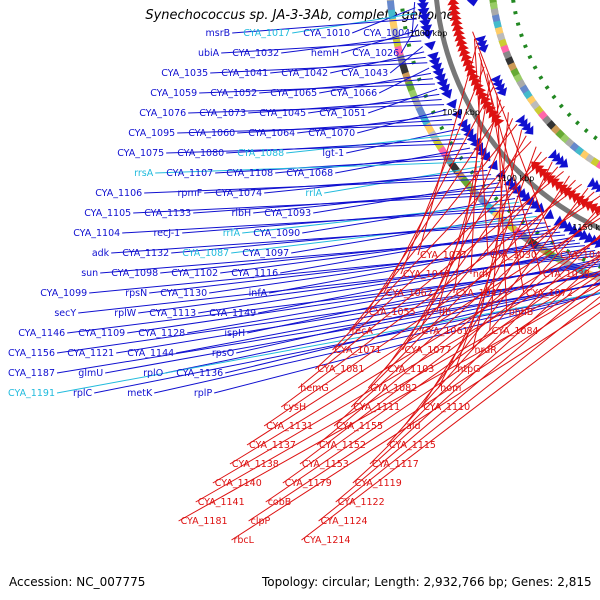 The height and width of the screenshot is (600, 600). What do you see at coordinates (145, 253) in the screenshot?
I see `gene-label: CYA_1132` at bounding box center [145, 253].